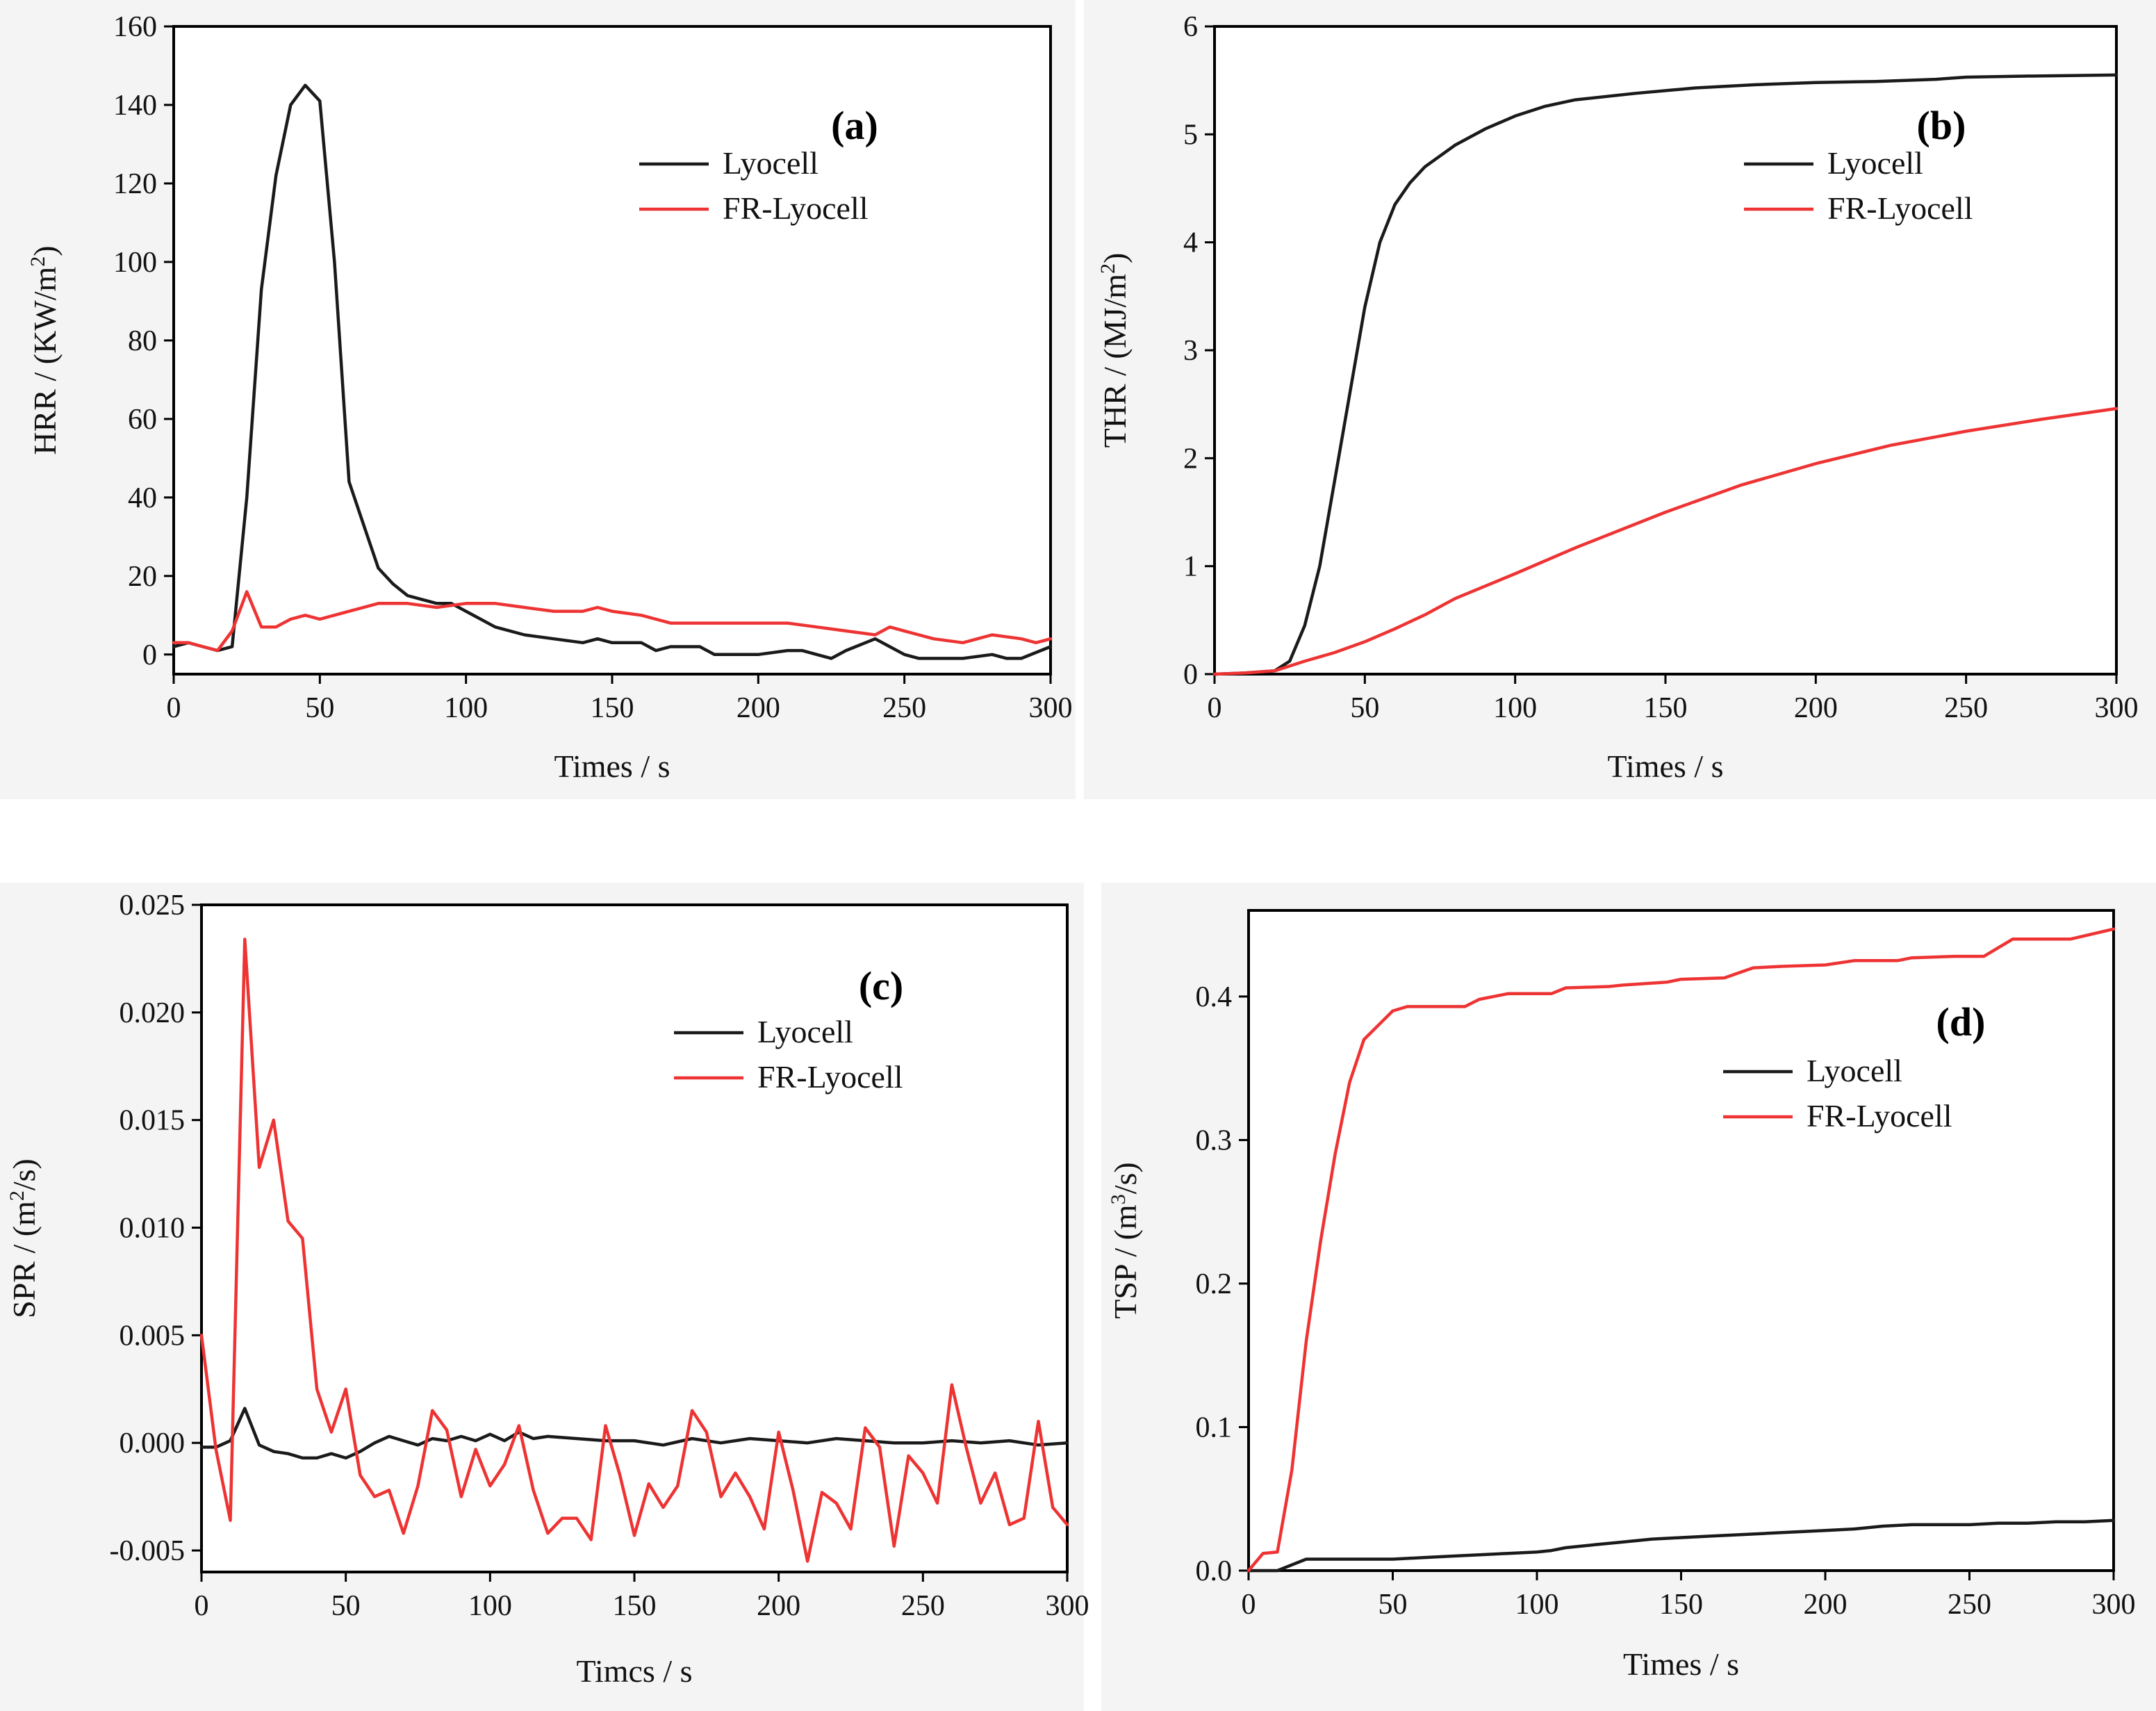 The width and height of the screenshot is (2156, 1711). Describe the element at coordinates (135, 184) in the screenshot. I see `y-tick-label: 120` at that location.